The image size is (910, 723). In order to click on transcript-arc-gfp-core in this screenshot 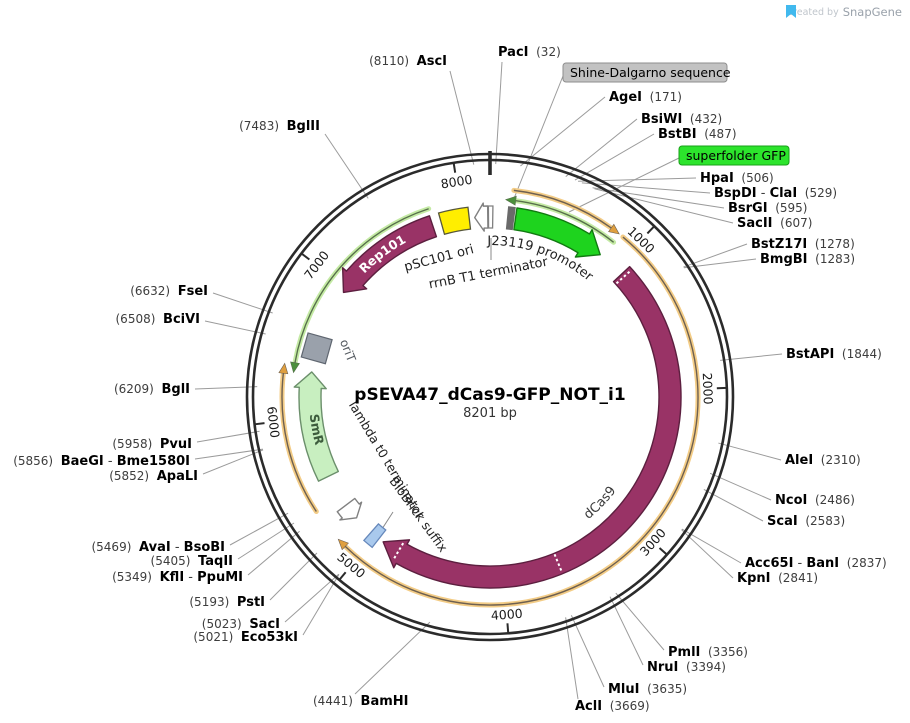, I will do `click(562, 209)`.